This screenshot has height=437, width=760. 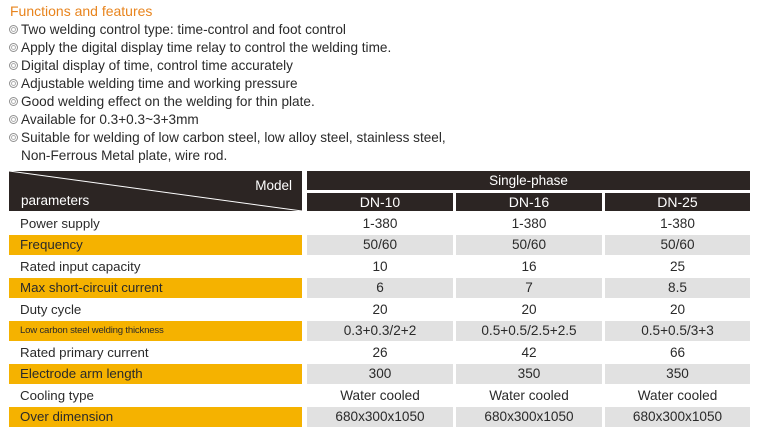 I want to click on cell-value: 6, so click(x=380, y=288).